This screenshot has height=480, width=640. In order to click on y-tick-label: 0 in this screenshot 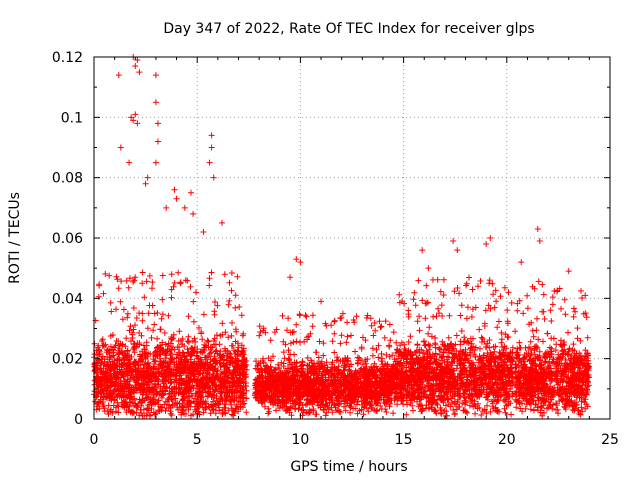, I will do `click(78, 420)`.